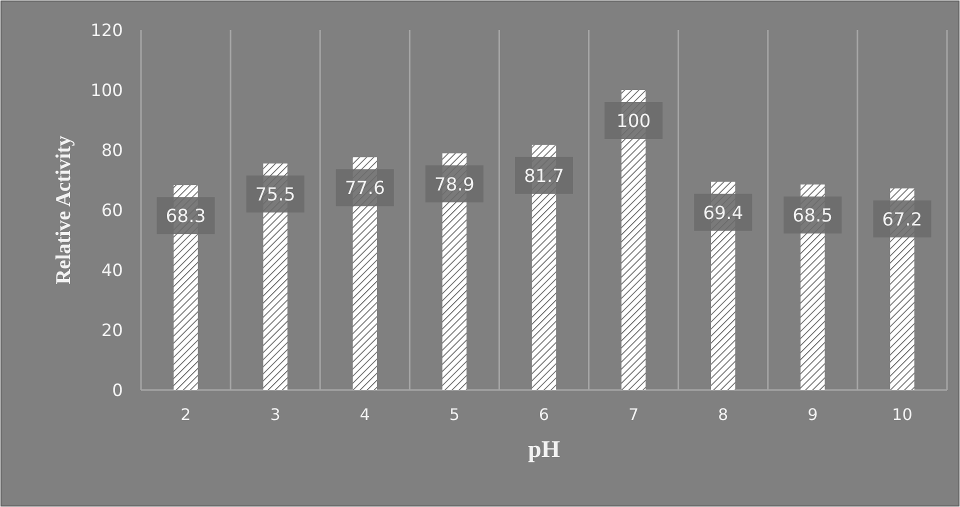  Describe the element at coordinates (633, 414) in the screenshot. I see `x-tick-label: 7` at that location.